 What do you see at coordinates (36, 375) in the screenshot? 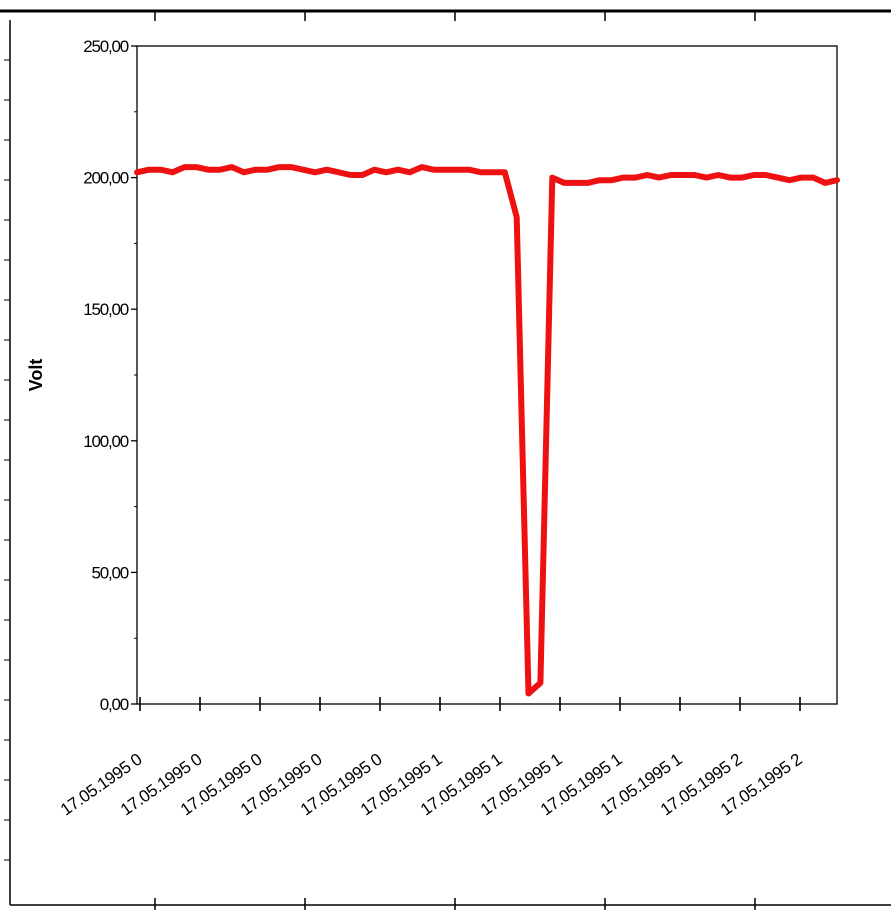
I see `y-axis-title: Volt` at bounding box center [36, 375].